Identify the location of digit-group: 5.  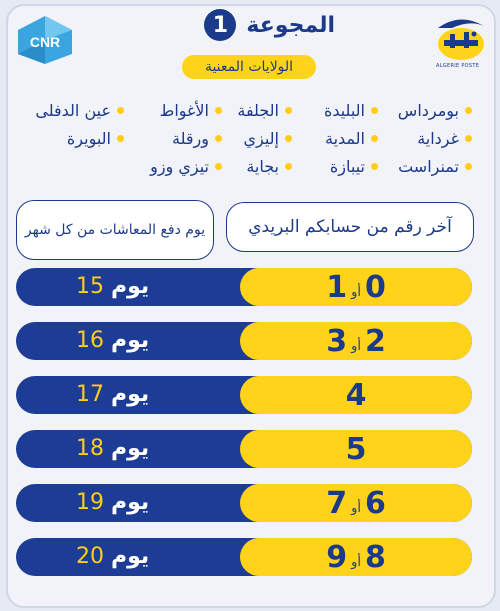
(356, 449).